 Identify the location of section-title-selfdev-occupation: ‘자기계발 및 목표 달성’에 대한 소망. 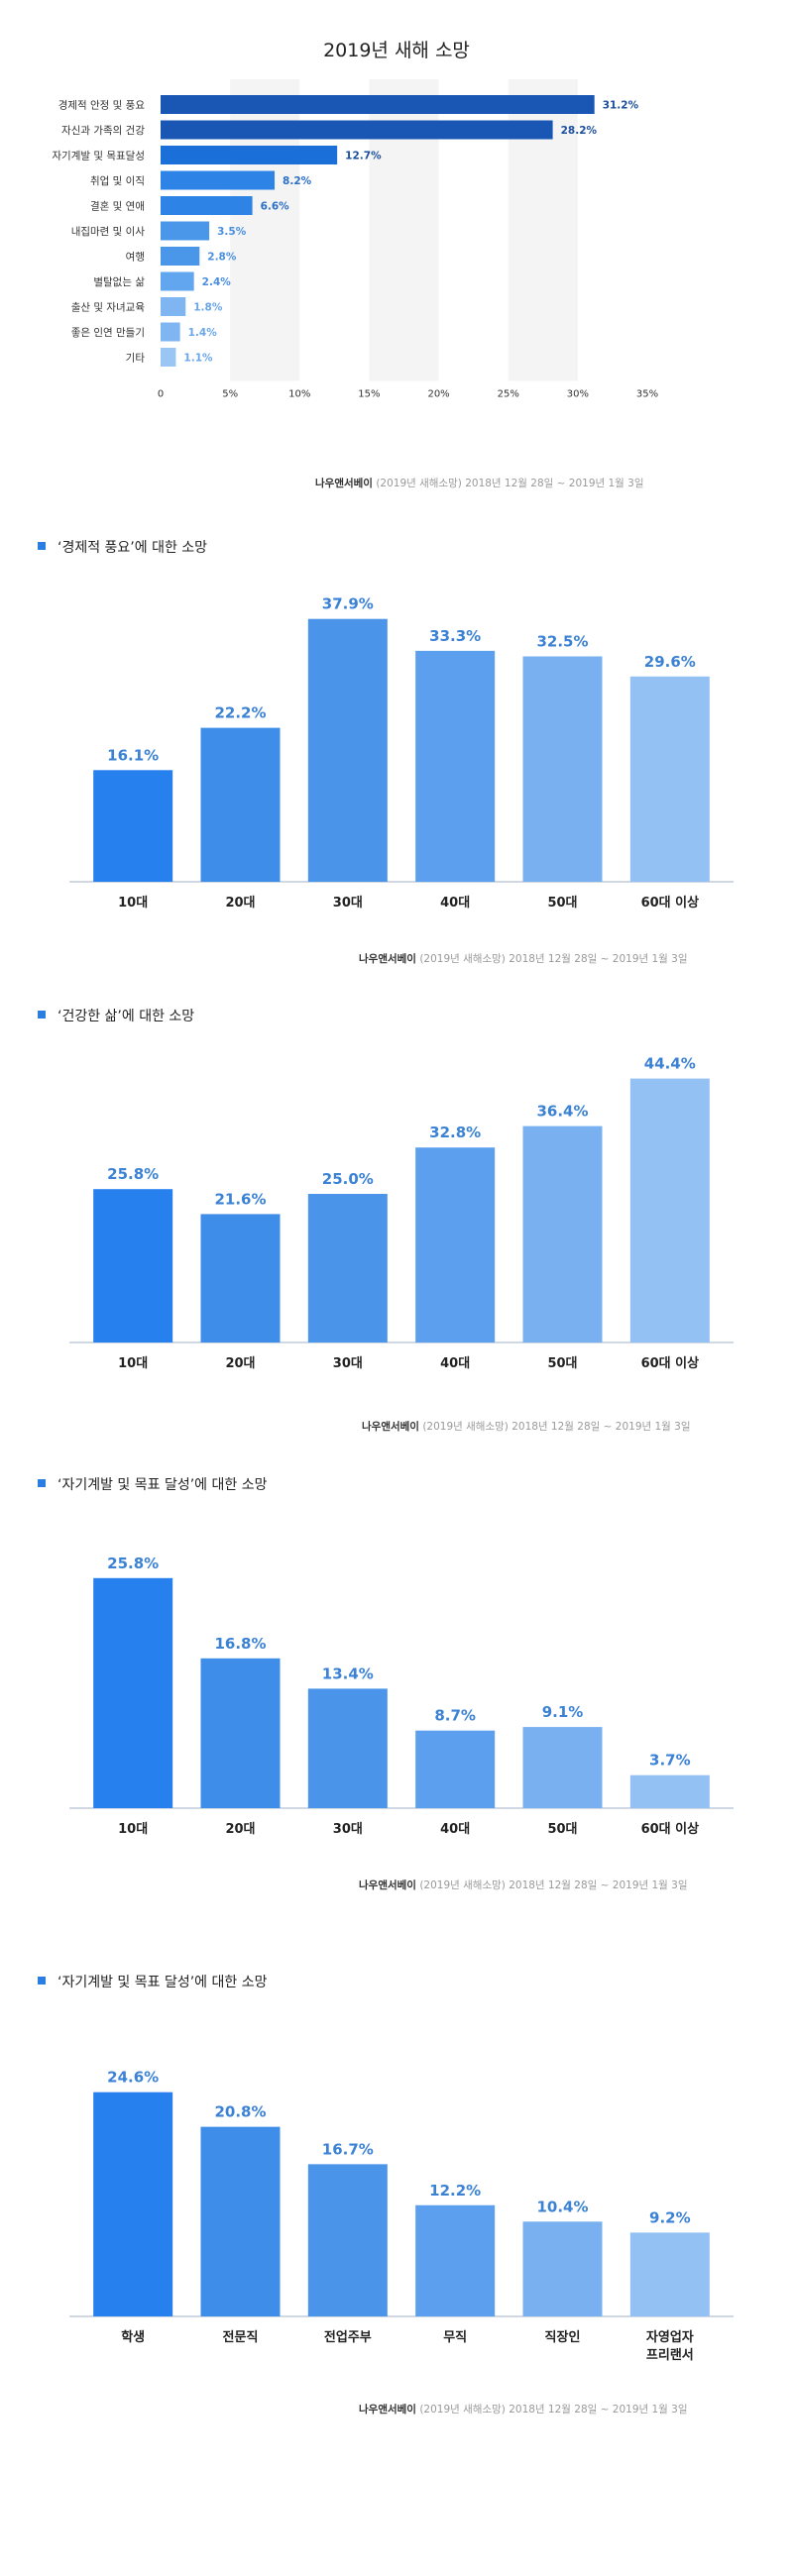
(152, 1982).